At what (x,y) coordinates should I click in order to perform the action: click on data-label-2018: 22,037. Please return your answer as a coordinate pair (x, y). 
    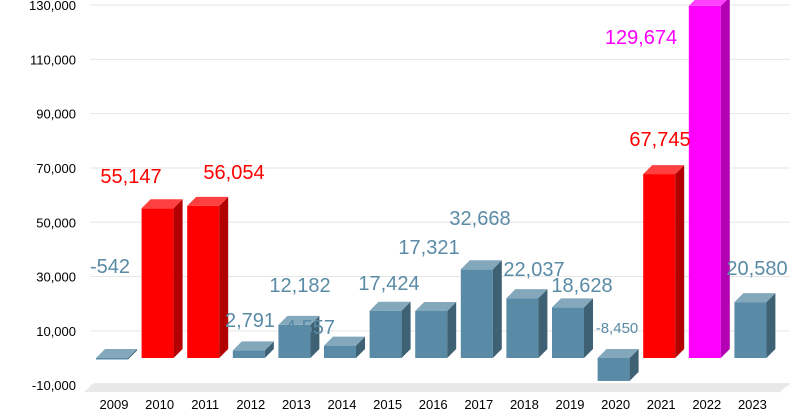
    Looking at the image, I should click on (533, 270).